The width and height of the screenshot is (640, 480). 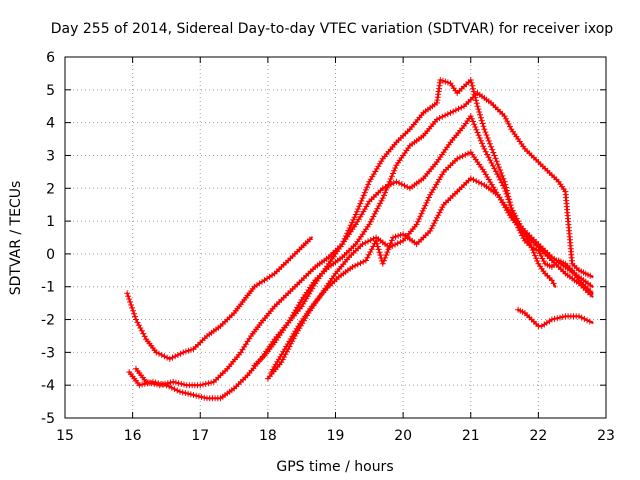 I want to click on x-tick-label: 16, so click(x=133, y=436).